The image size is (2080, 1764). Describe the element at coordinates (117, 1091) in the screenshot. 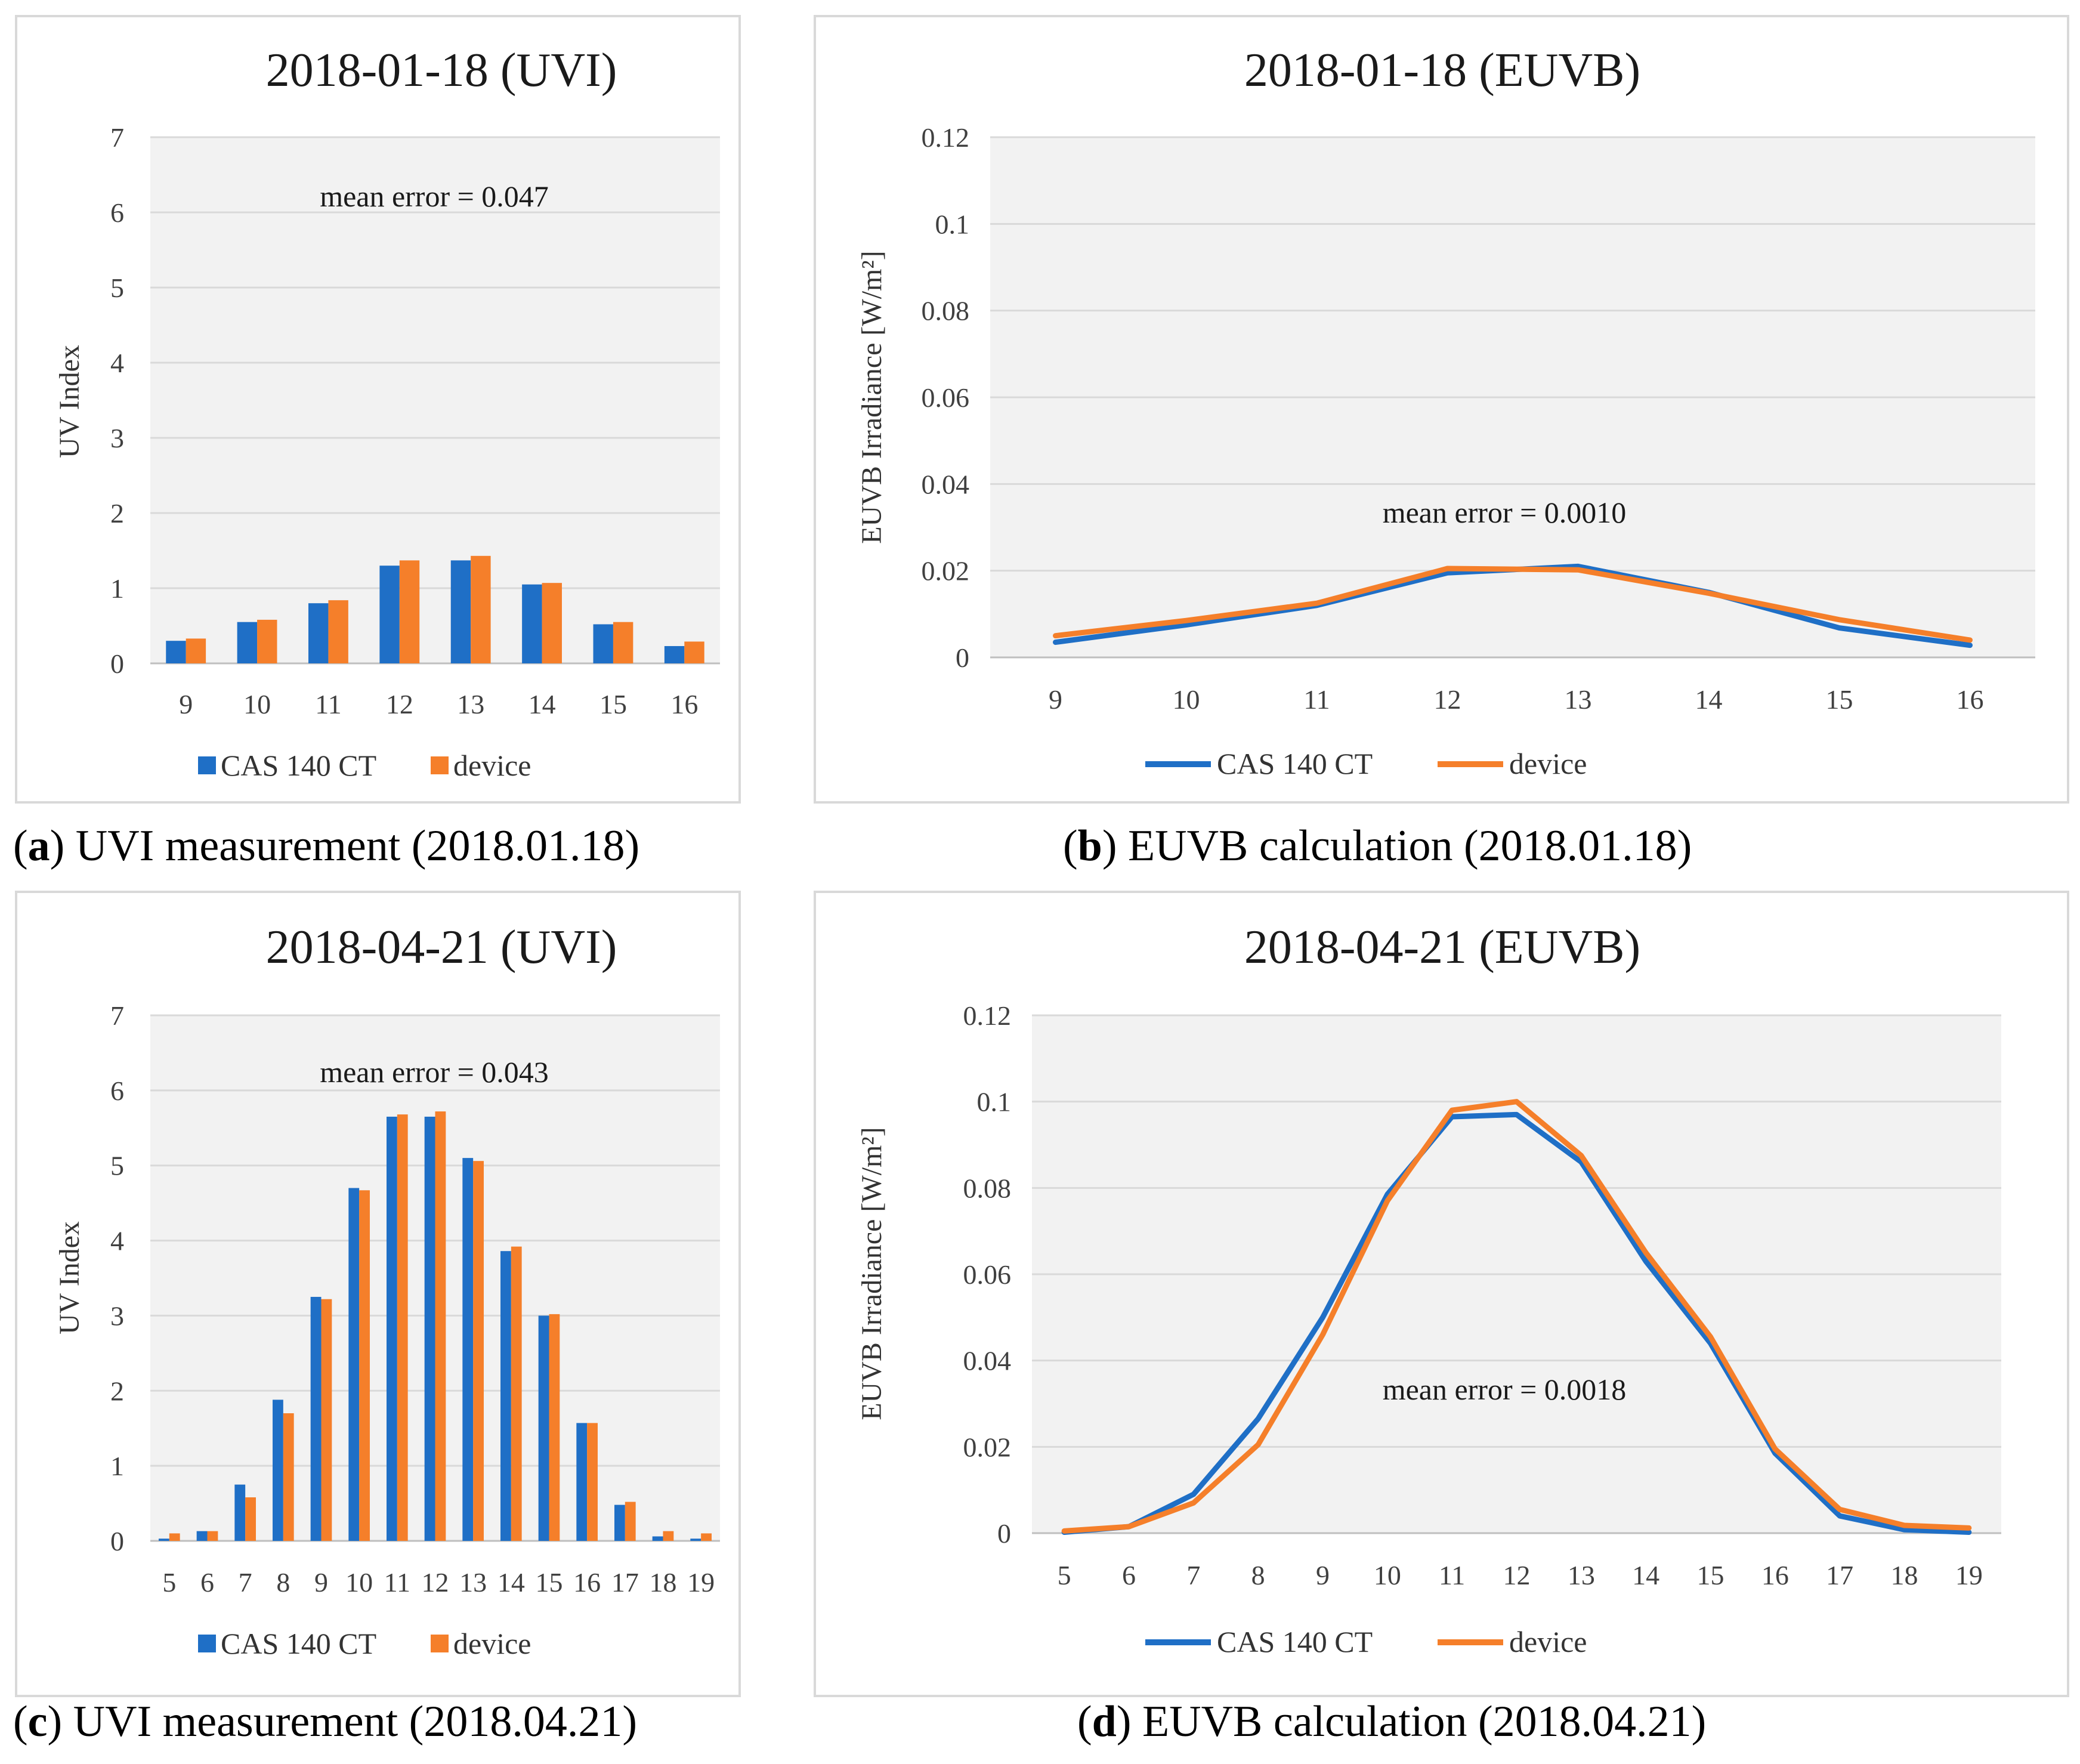

I see `y-tick-label: 6` at that location.